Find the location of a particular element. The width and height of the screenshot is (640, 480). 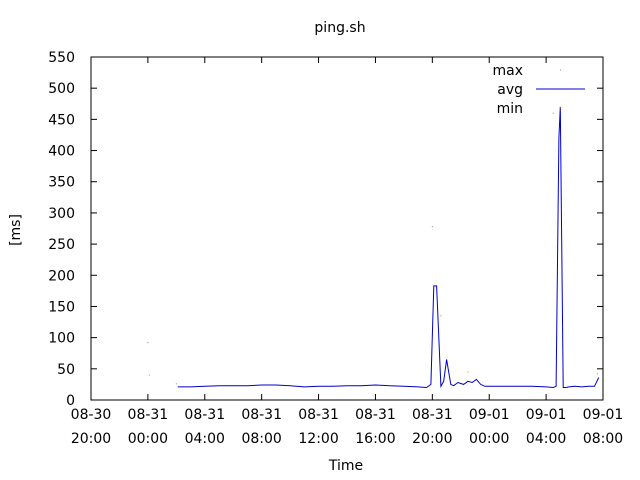

x-tick-label: 16:00 is located at coordinates (375, 439).